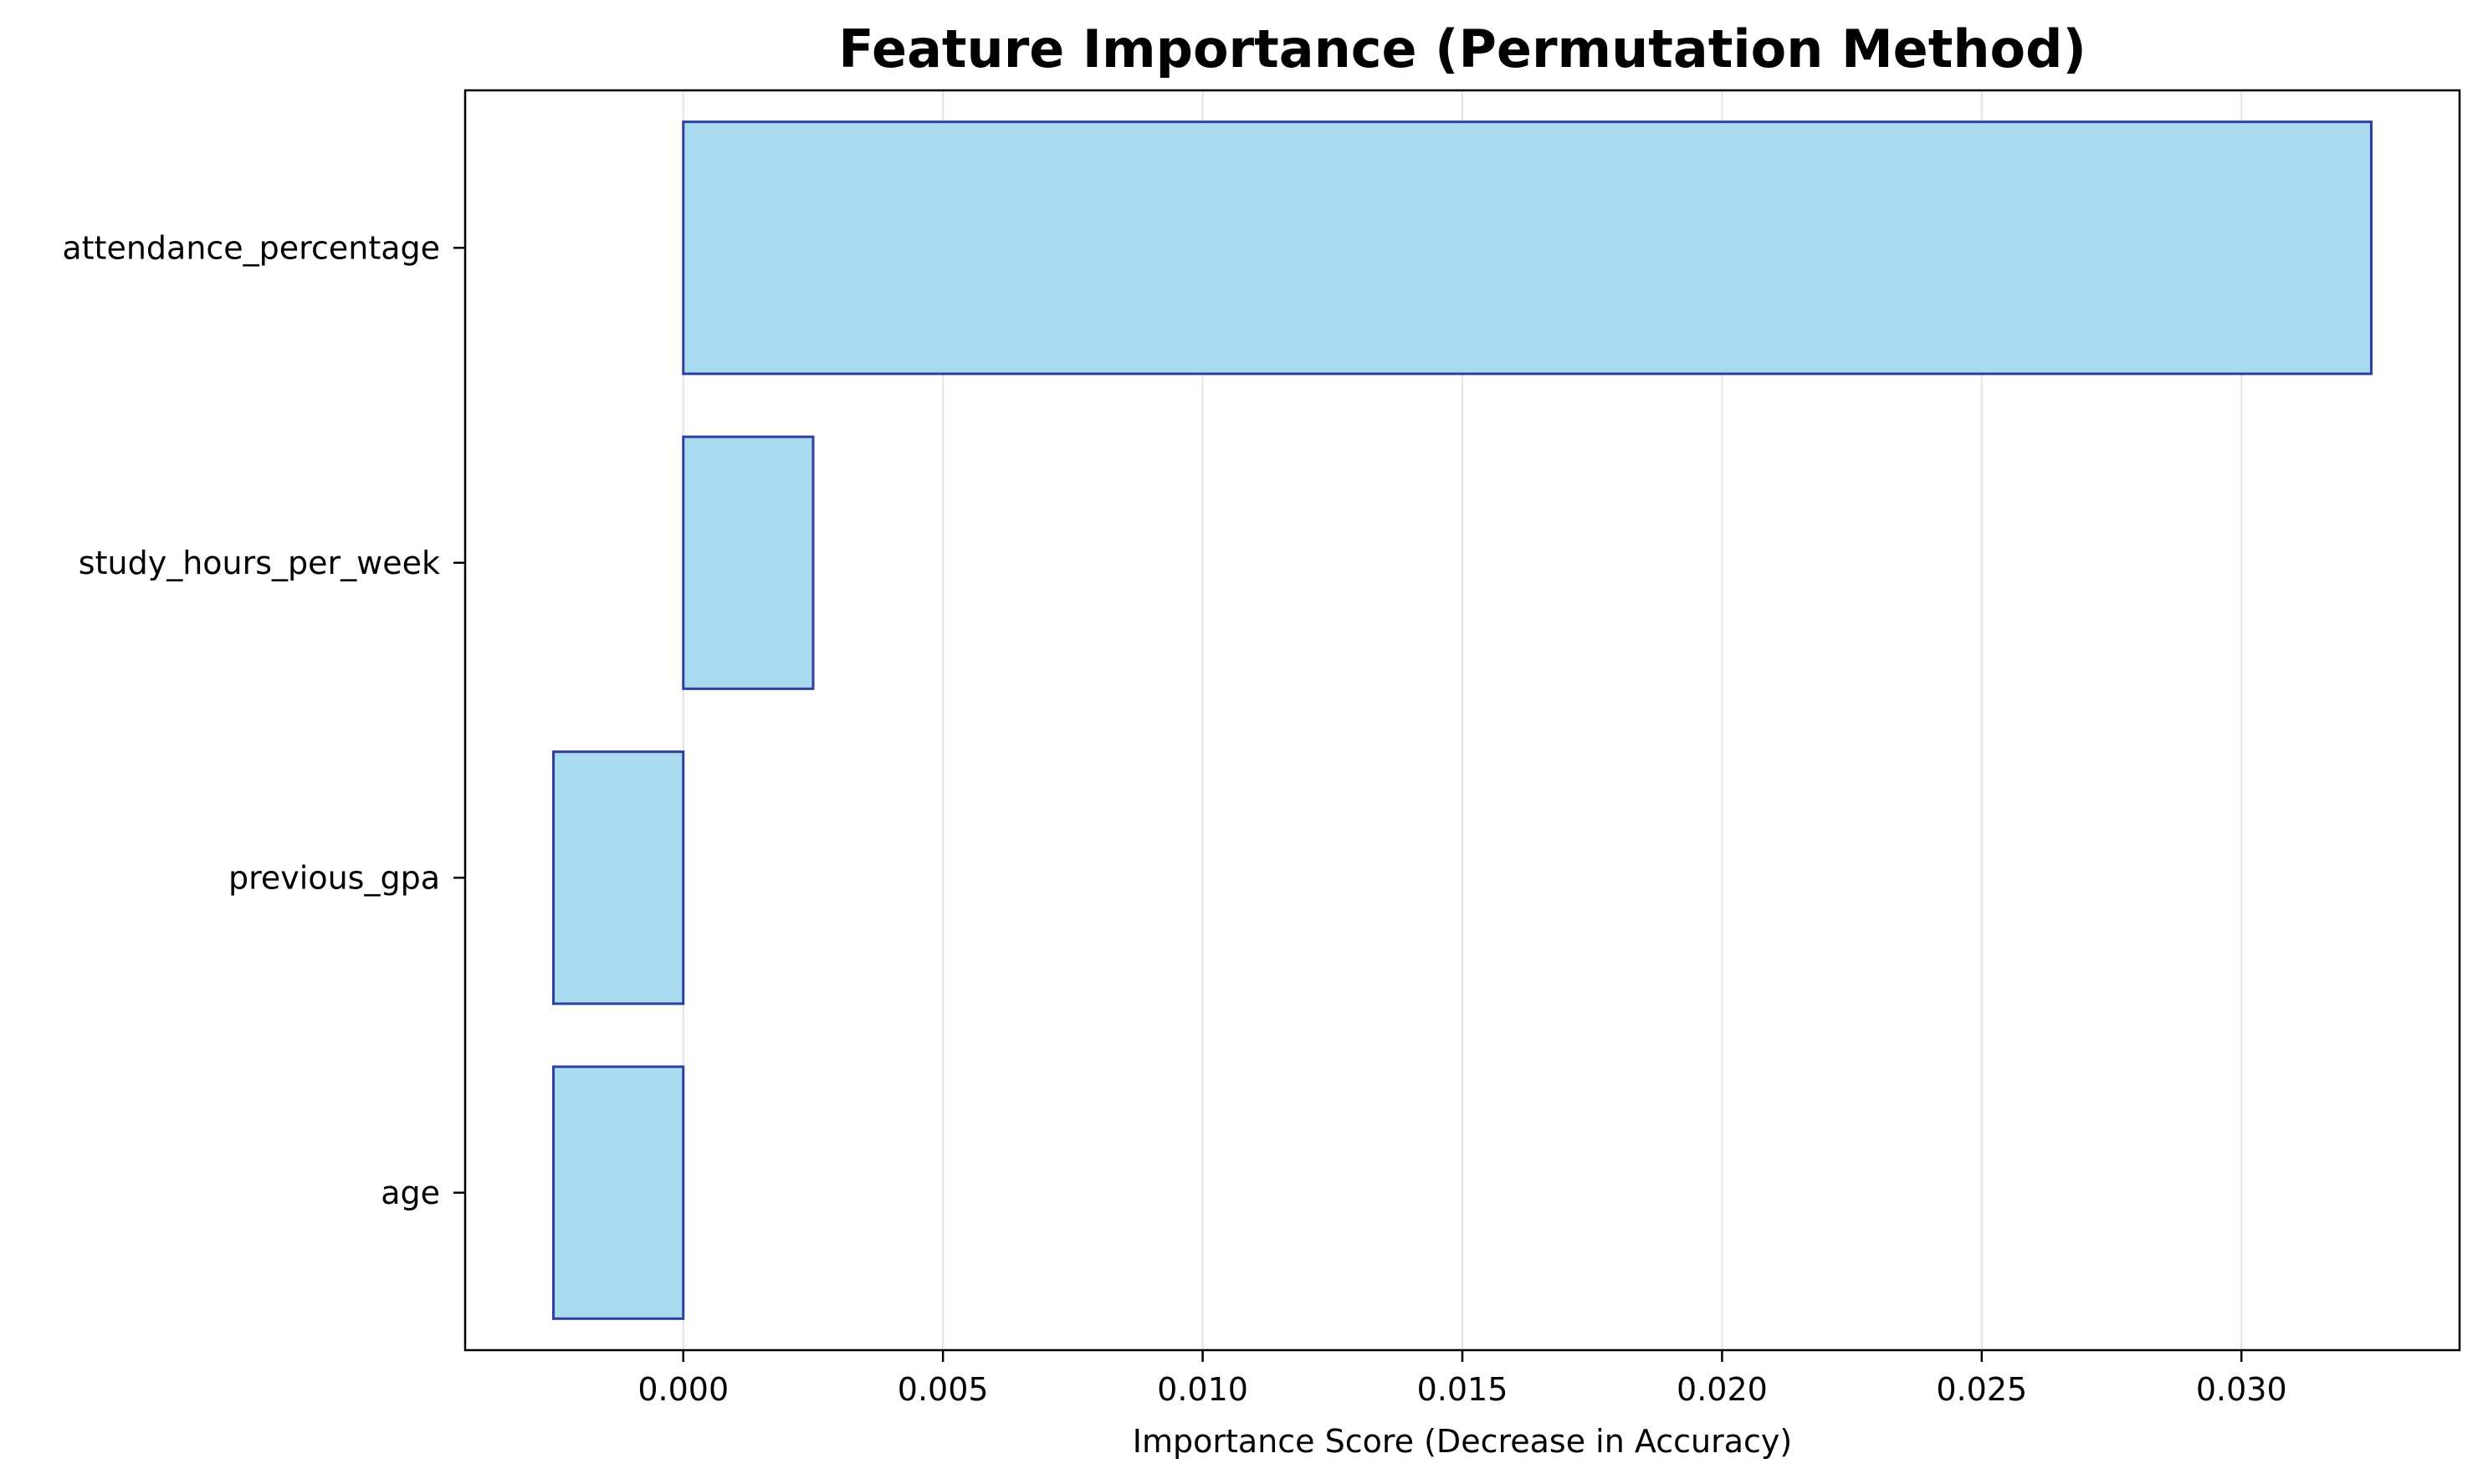 This screenshot has width=2483, height=1484. What do you see at coordinates (618, 1192) in the screenshot?
I see `bar-age` at bounding box center [618, 1192].